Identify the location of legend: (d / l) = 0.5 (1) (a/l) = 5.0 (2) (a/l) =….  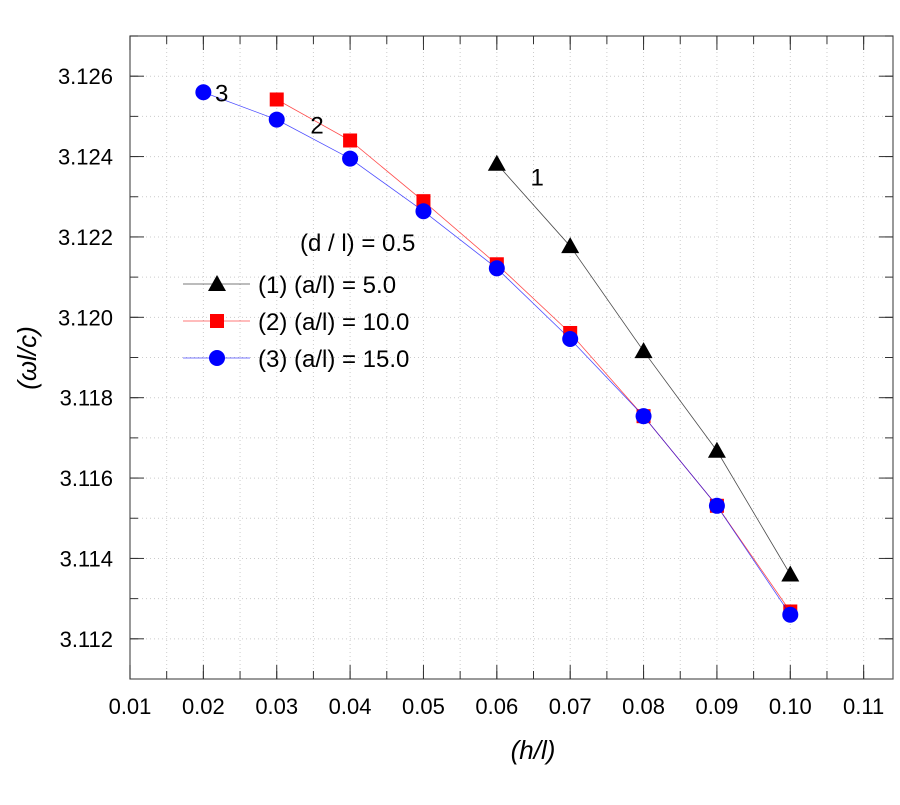
(299, 301).